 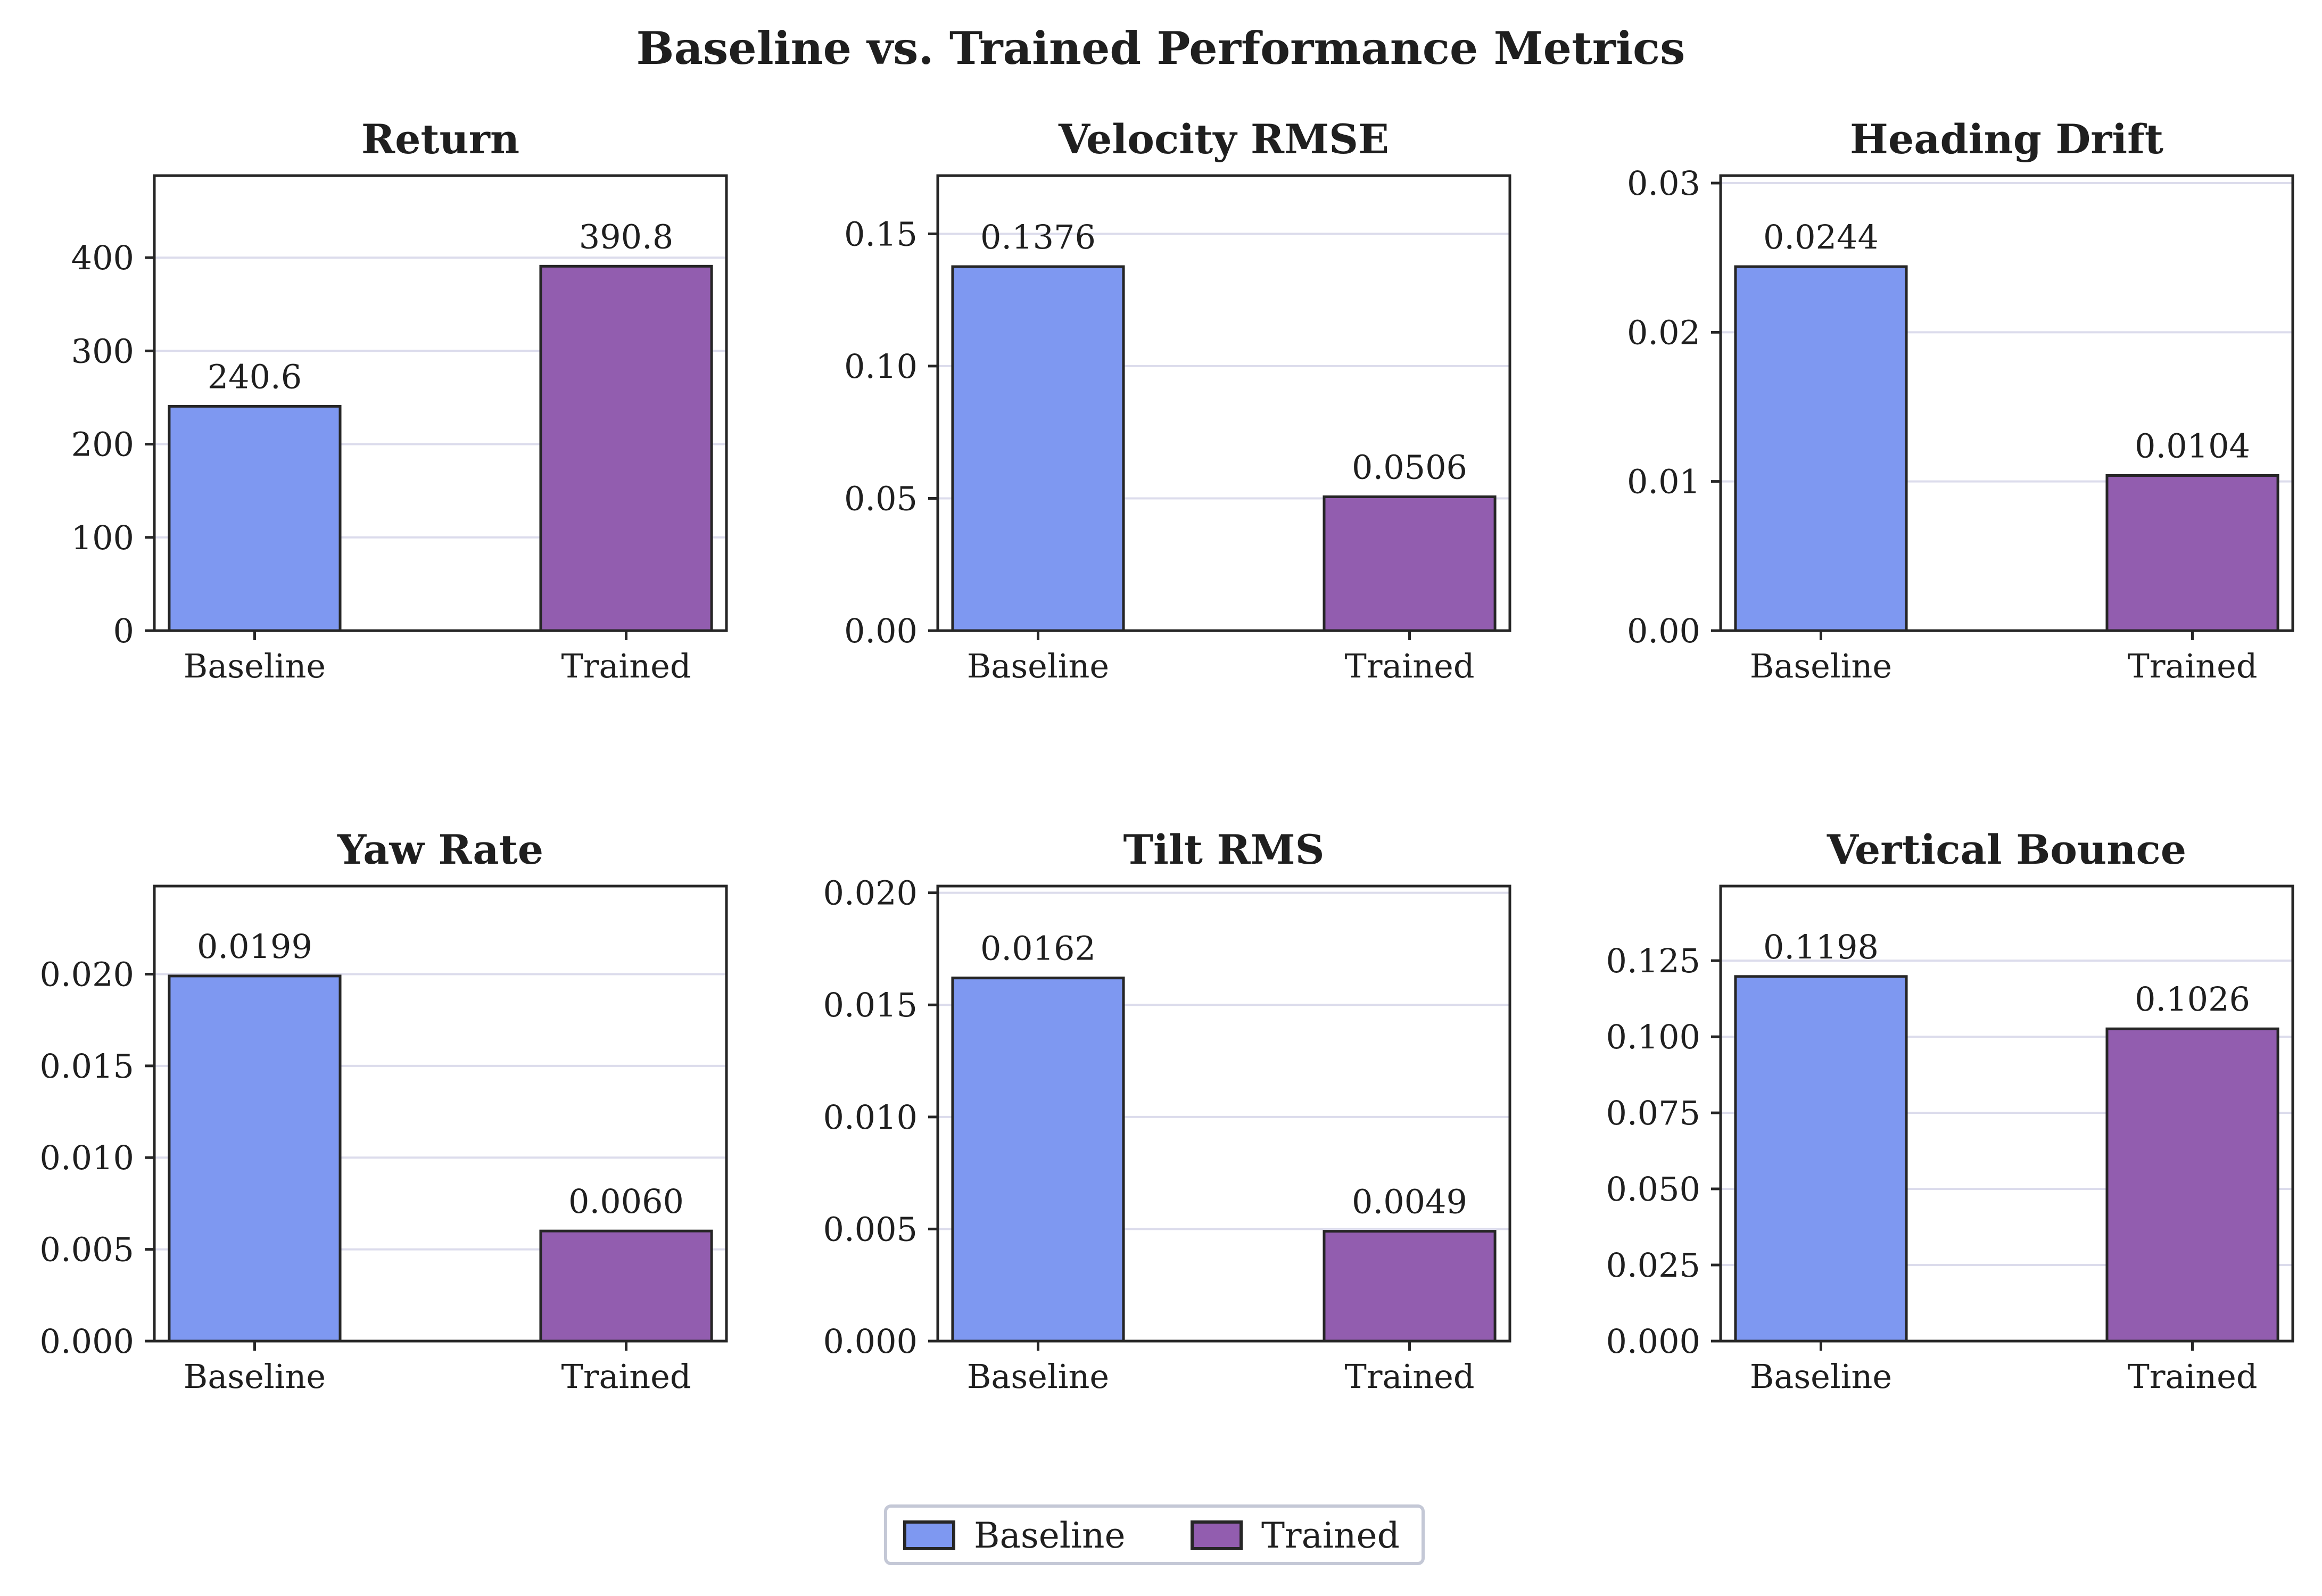 I want to click on bar-value-label: 0.0060, so click(x=626, y=1202).